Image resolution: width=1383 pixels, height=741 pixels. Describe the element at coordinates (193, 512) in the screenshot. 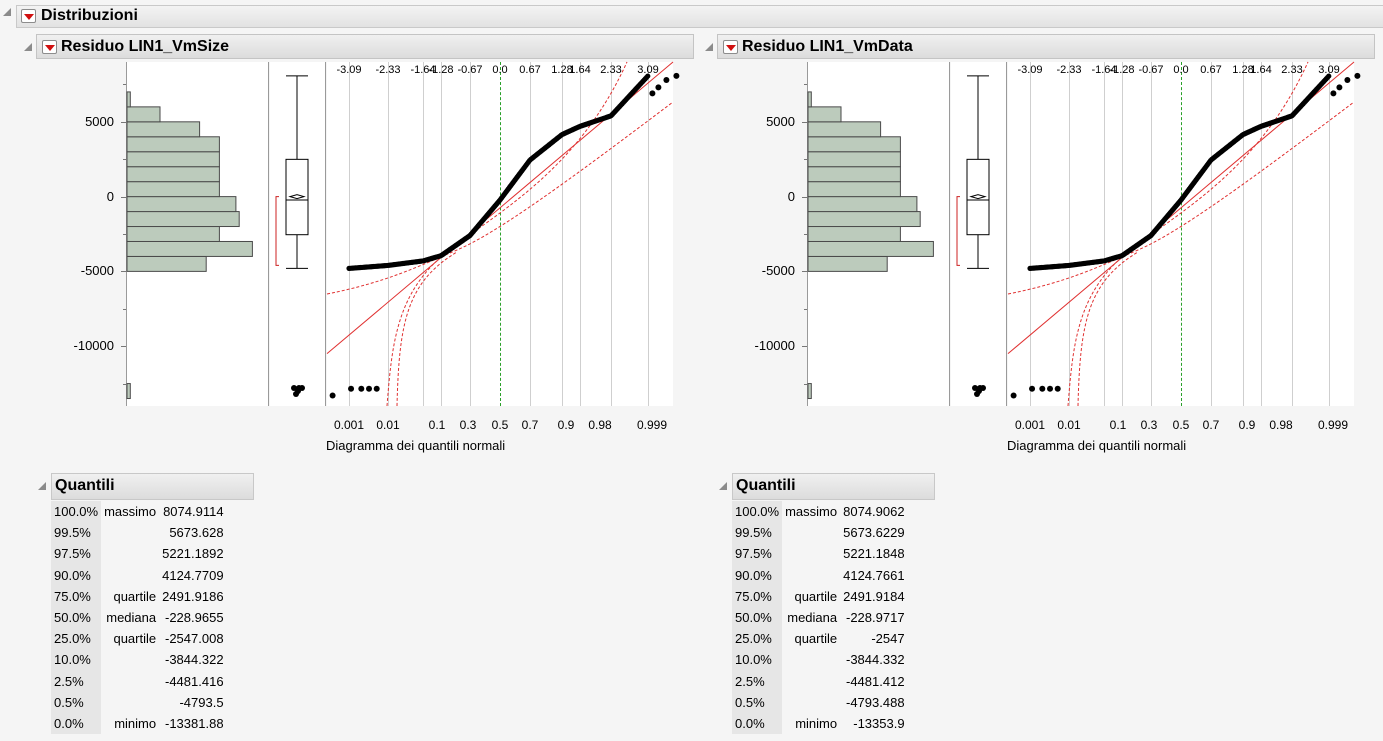

I see `quantile-value: 8074.9114` at that location.